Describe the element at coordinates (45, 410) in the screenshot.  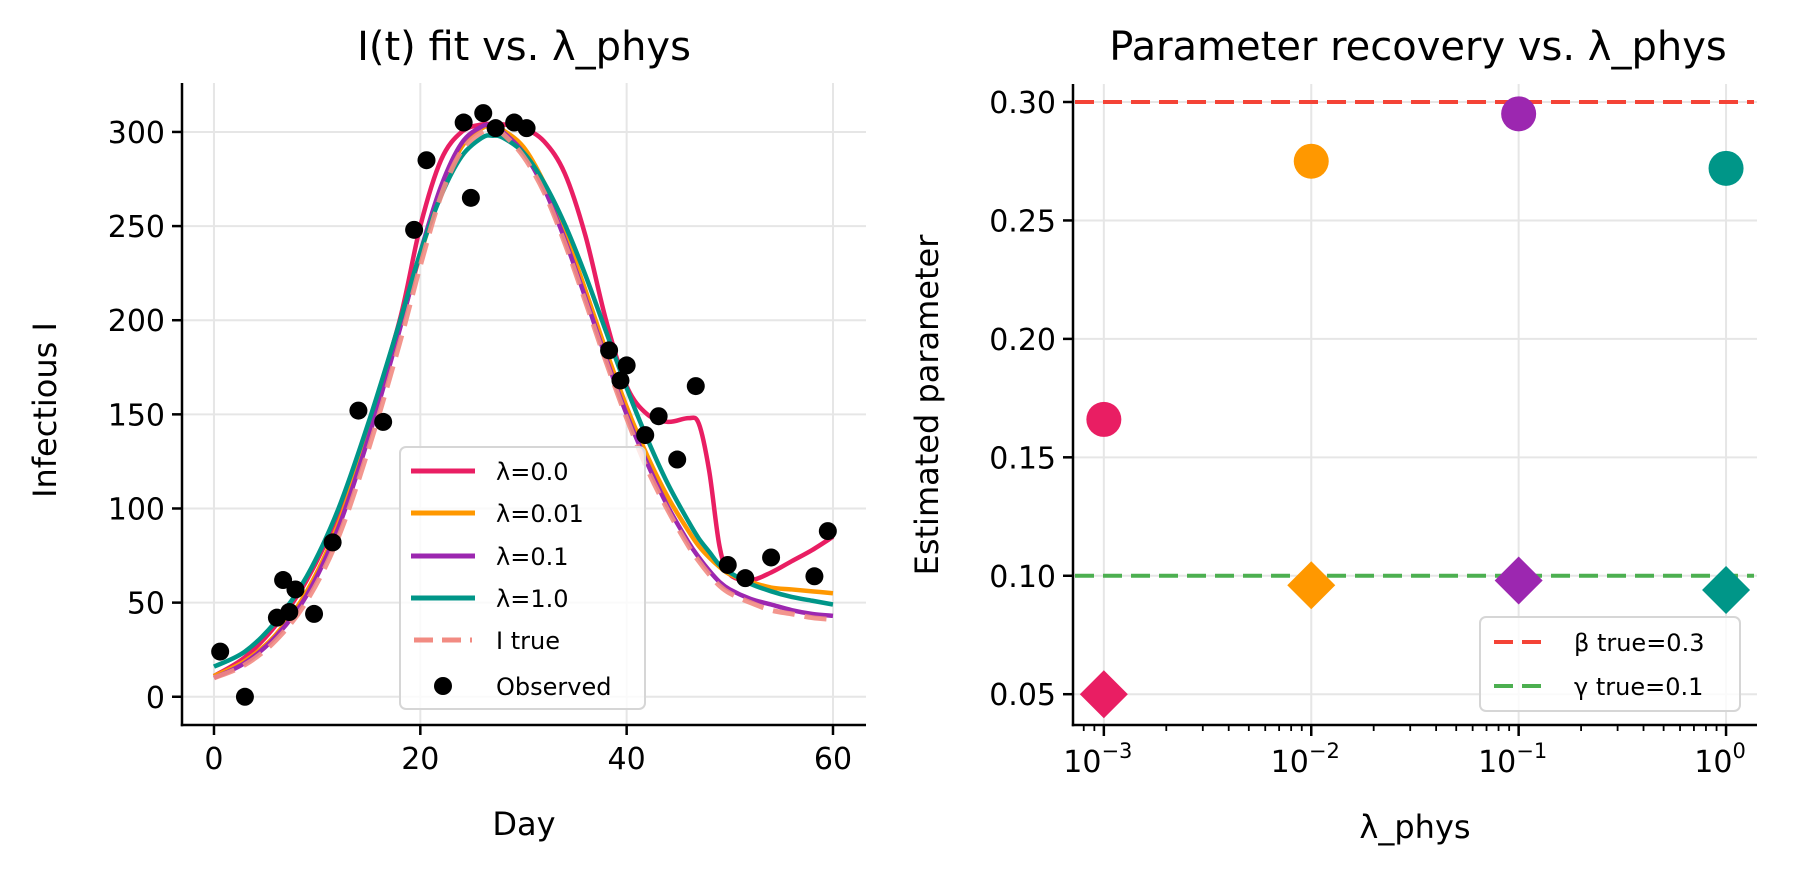
I see `left-y-axis-label: Infectious I` at that location.